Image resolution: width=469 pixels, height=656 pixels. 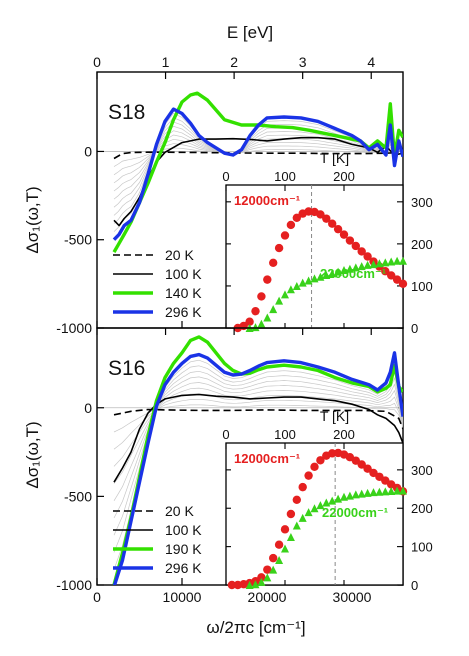 What do you see at coordinates (422, 244) in the screenshot?
I see `inset-right-tick-label: 200` at bounding box center [422, 244].